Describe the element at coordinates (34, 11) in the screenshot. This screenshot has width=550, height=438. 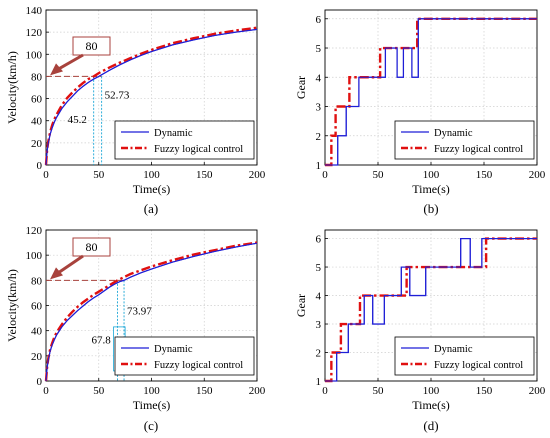
I see `y-tick-label: 140` at that location.